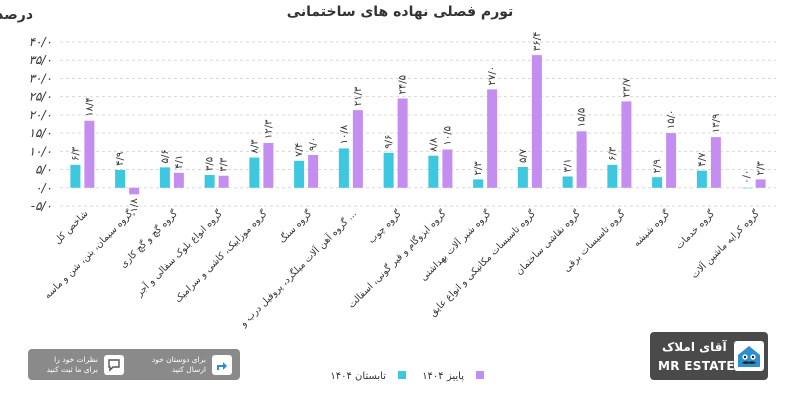 This screenshot has width=800, height=400. Describe the element at coordinates (134, 207) in the screenshot. I see `data-label: -۱/۸` at that location.